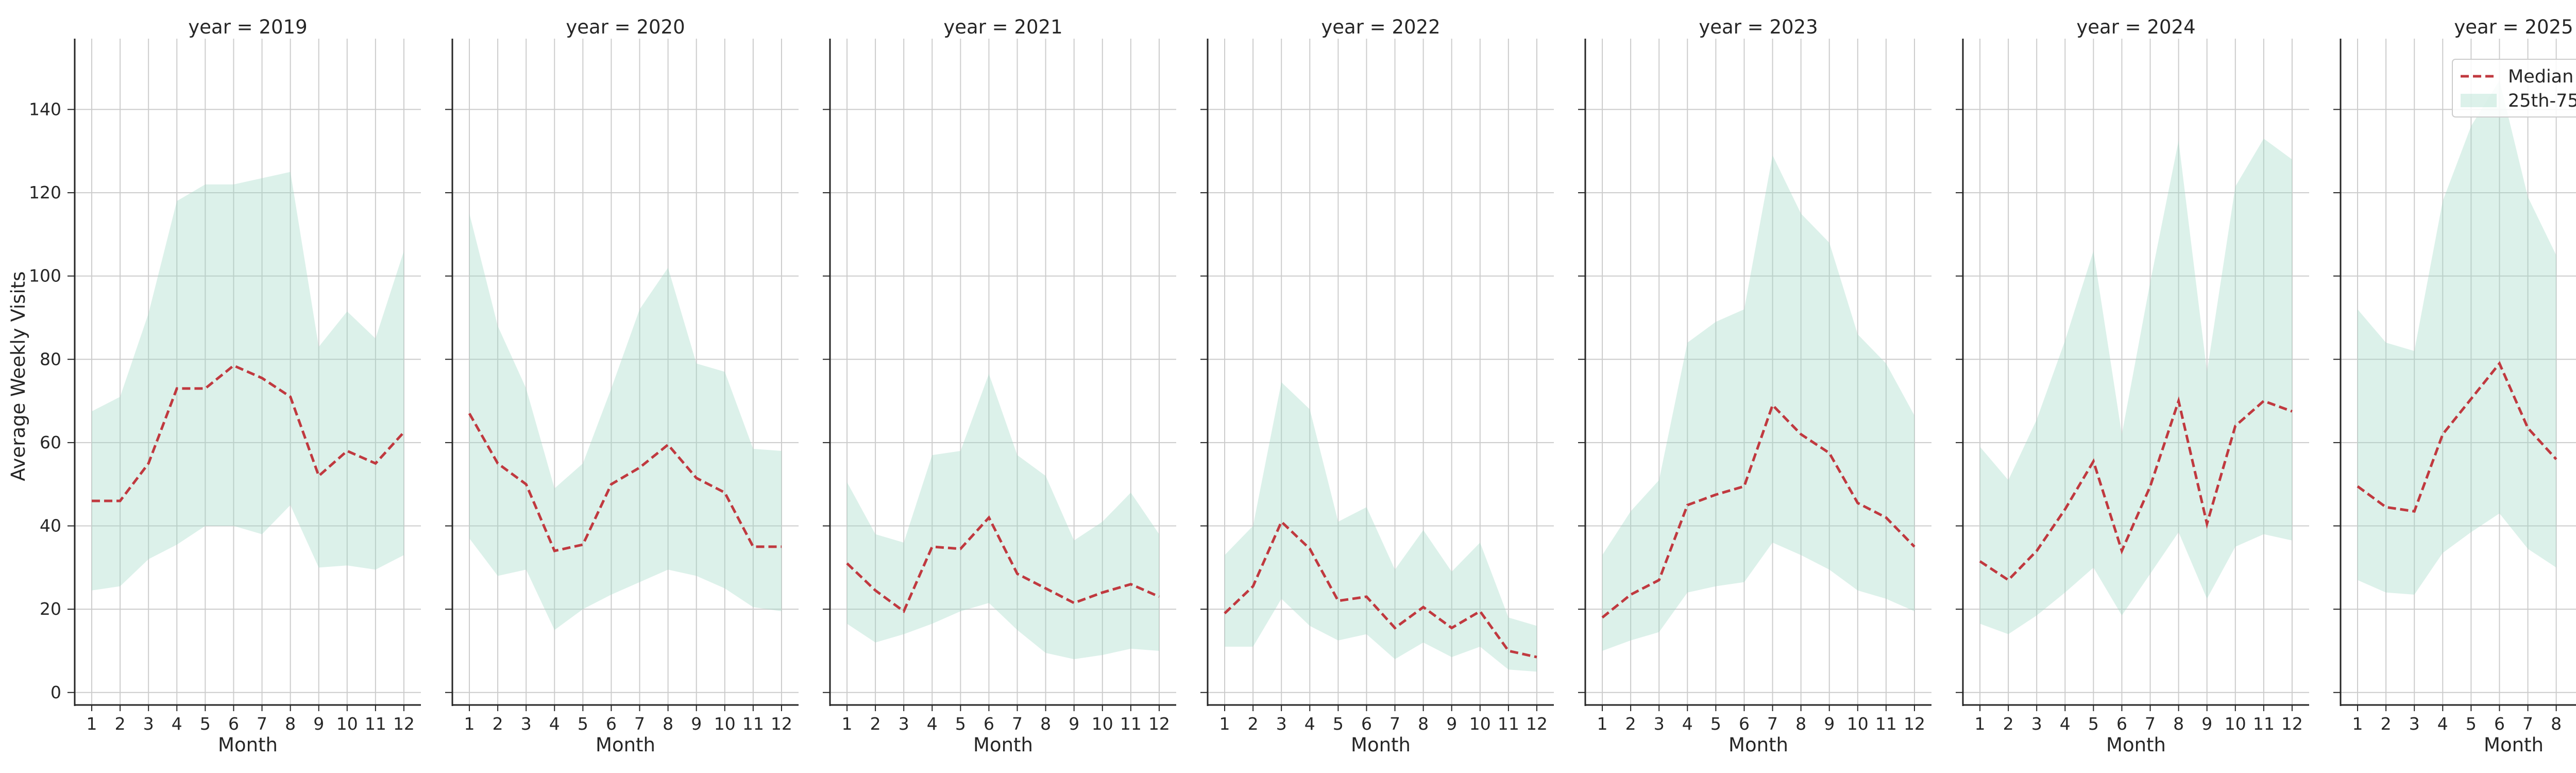 Image resolution: width=2576 pixels, height=773 pixels. Describe the element at coordinates (51, 609) in the screenshot. I see `y-tick-label: 20` at that location.